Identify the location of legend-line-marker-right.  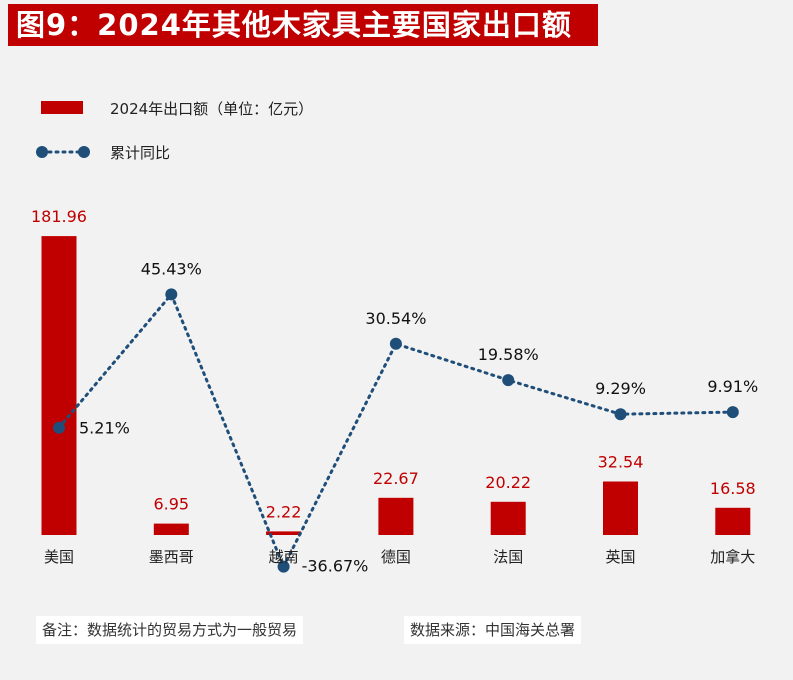
(84, 152).